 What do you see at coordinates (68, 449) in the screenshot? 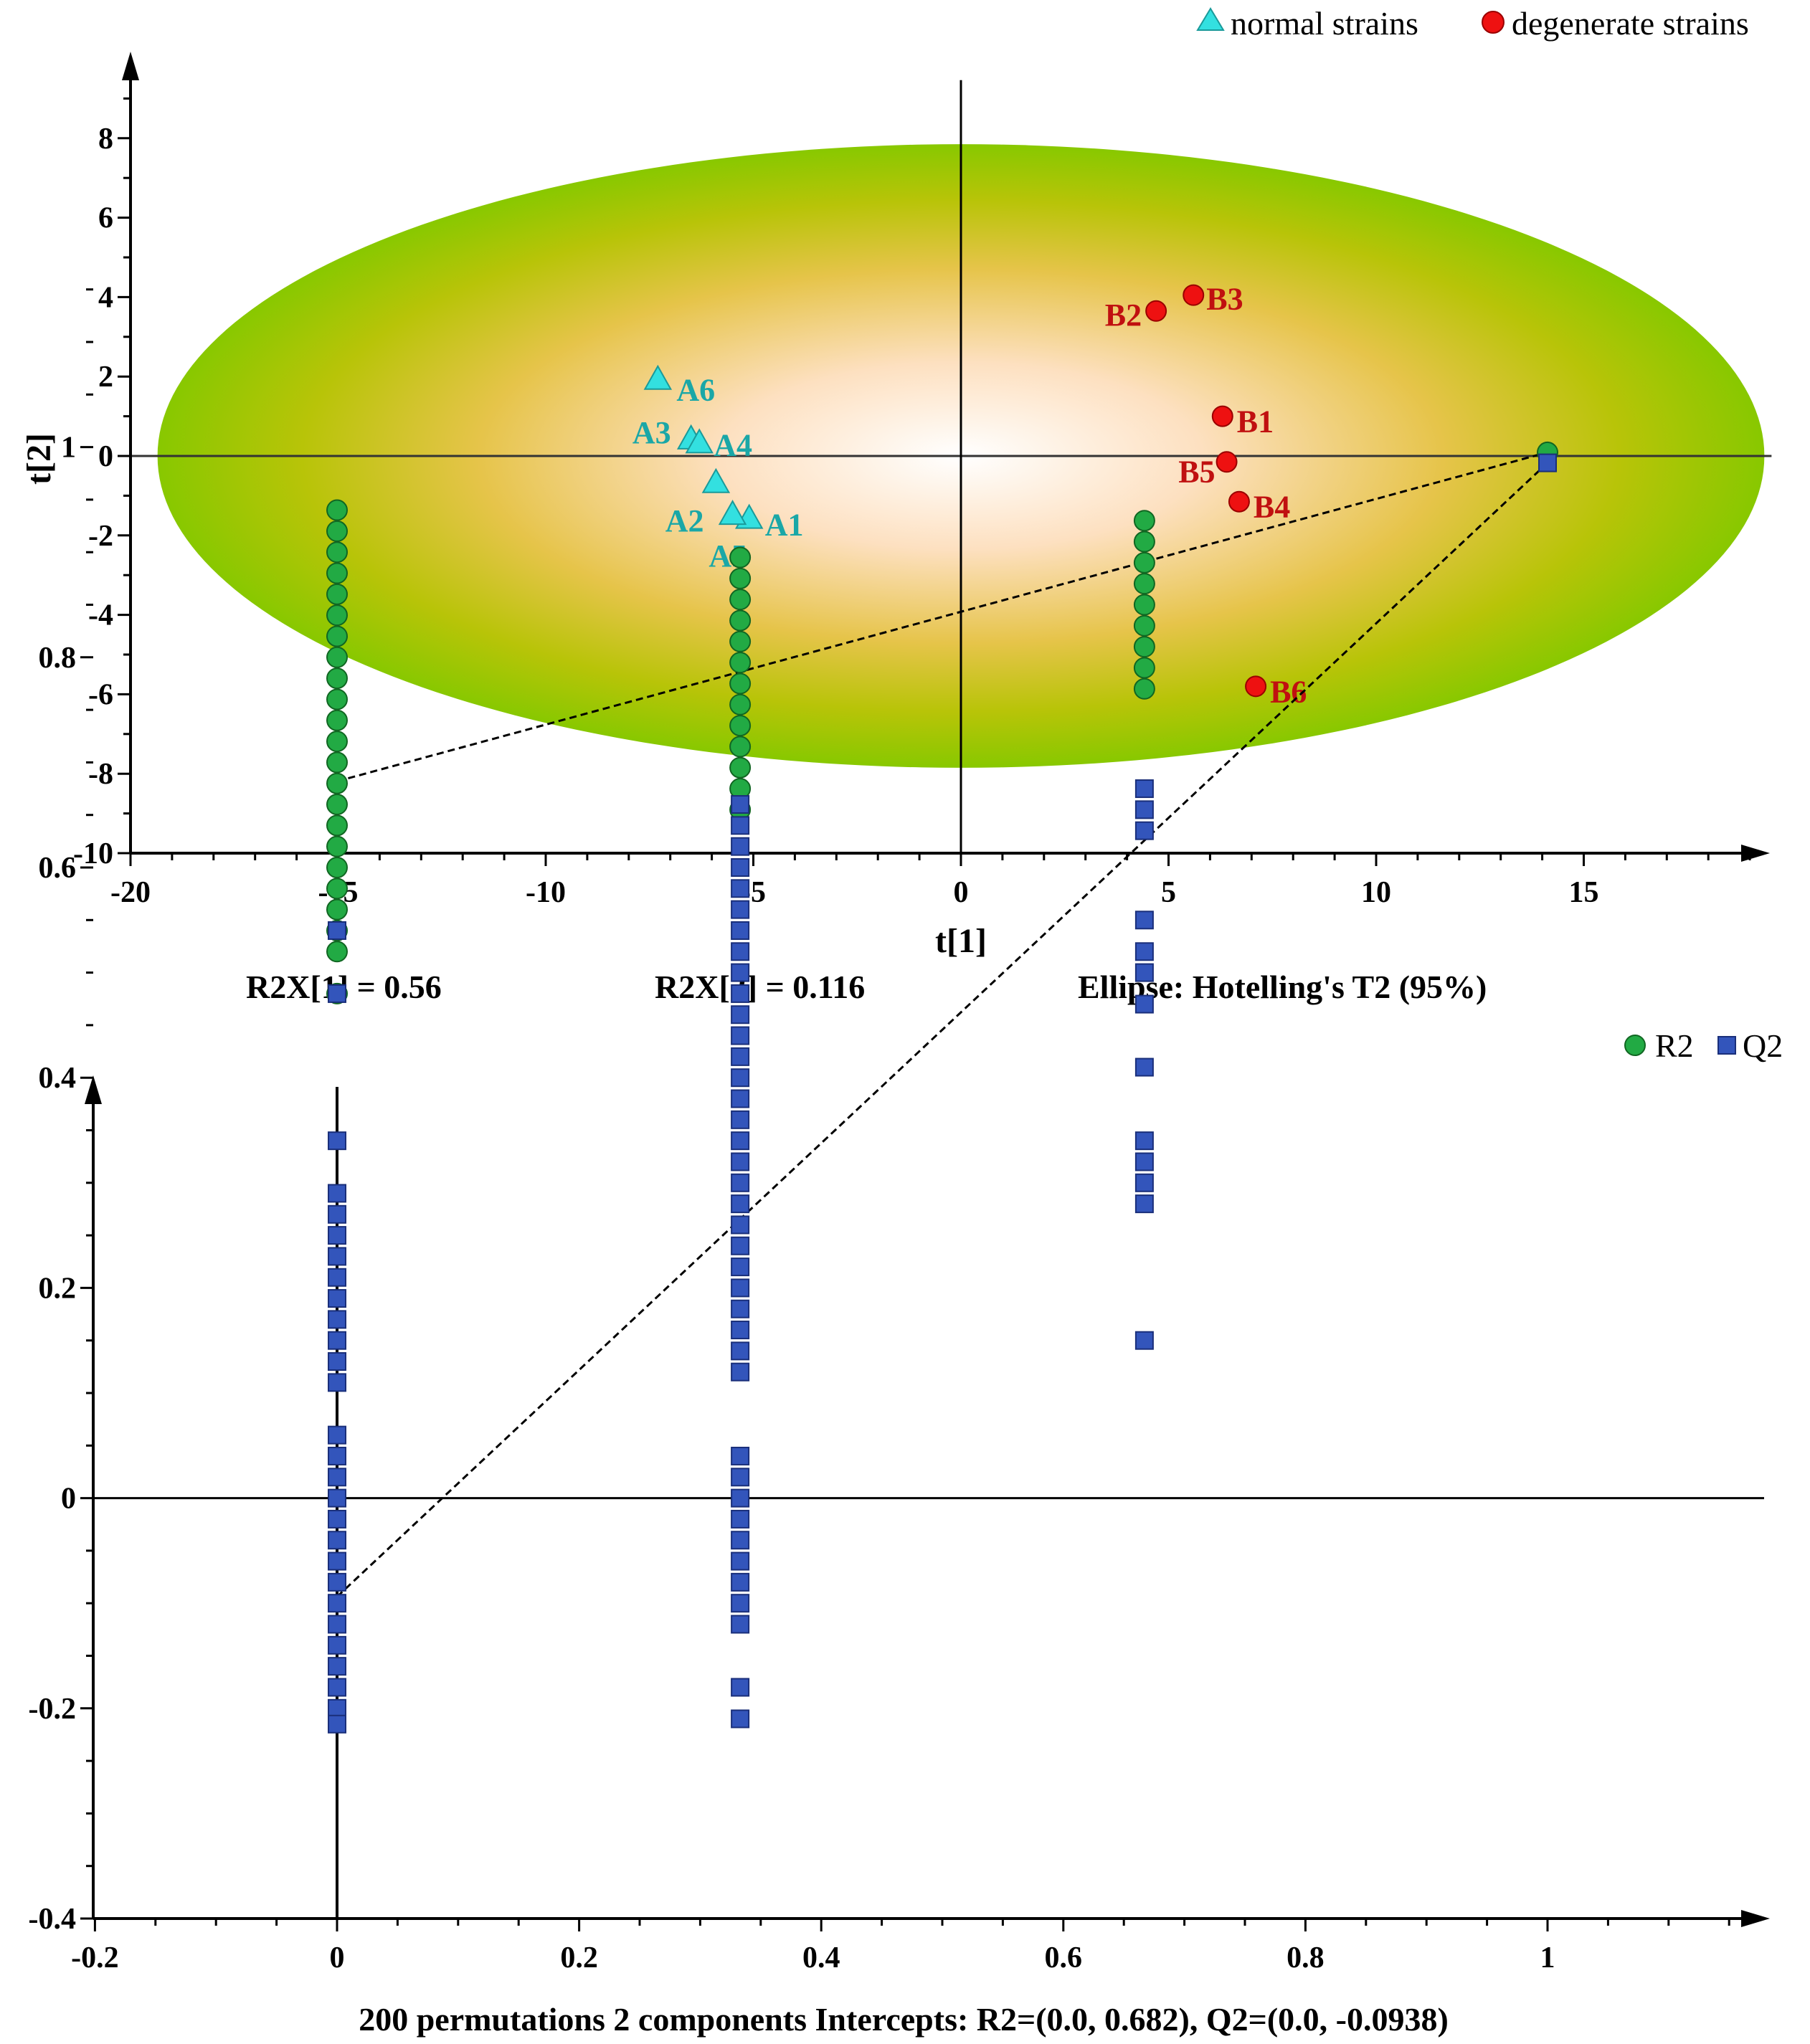
I see `y-tick-label: 1` at bounding box center [68, 449].